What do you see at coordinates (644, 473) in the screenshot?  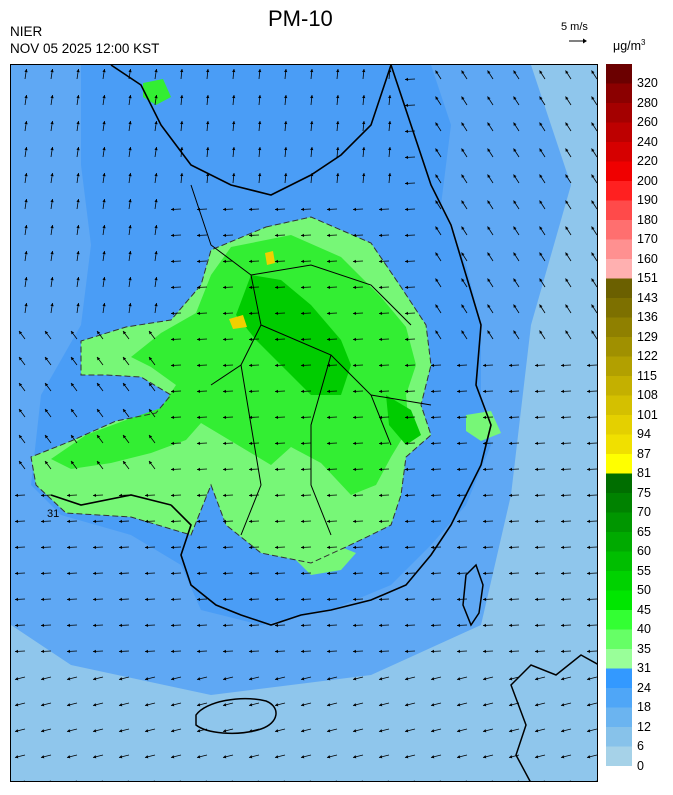 I see `legend-label: 81` at bounding box center [644, 473].